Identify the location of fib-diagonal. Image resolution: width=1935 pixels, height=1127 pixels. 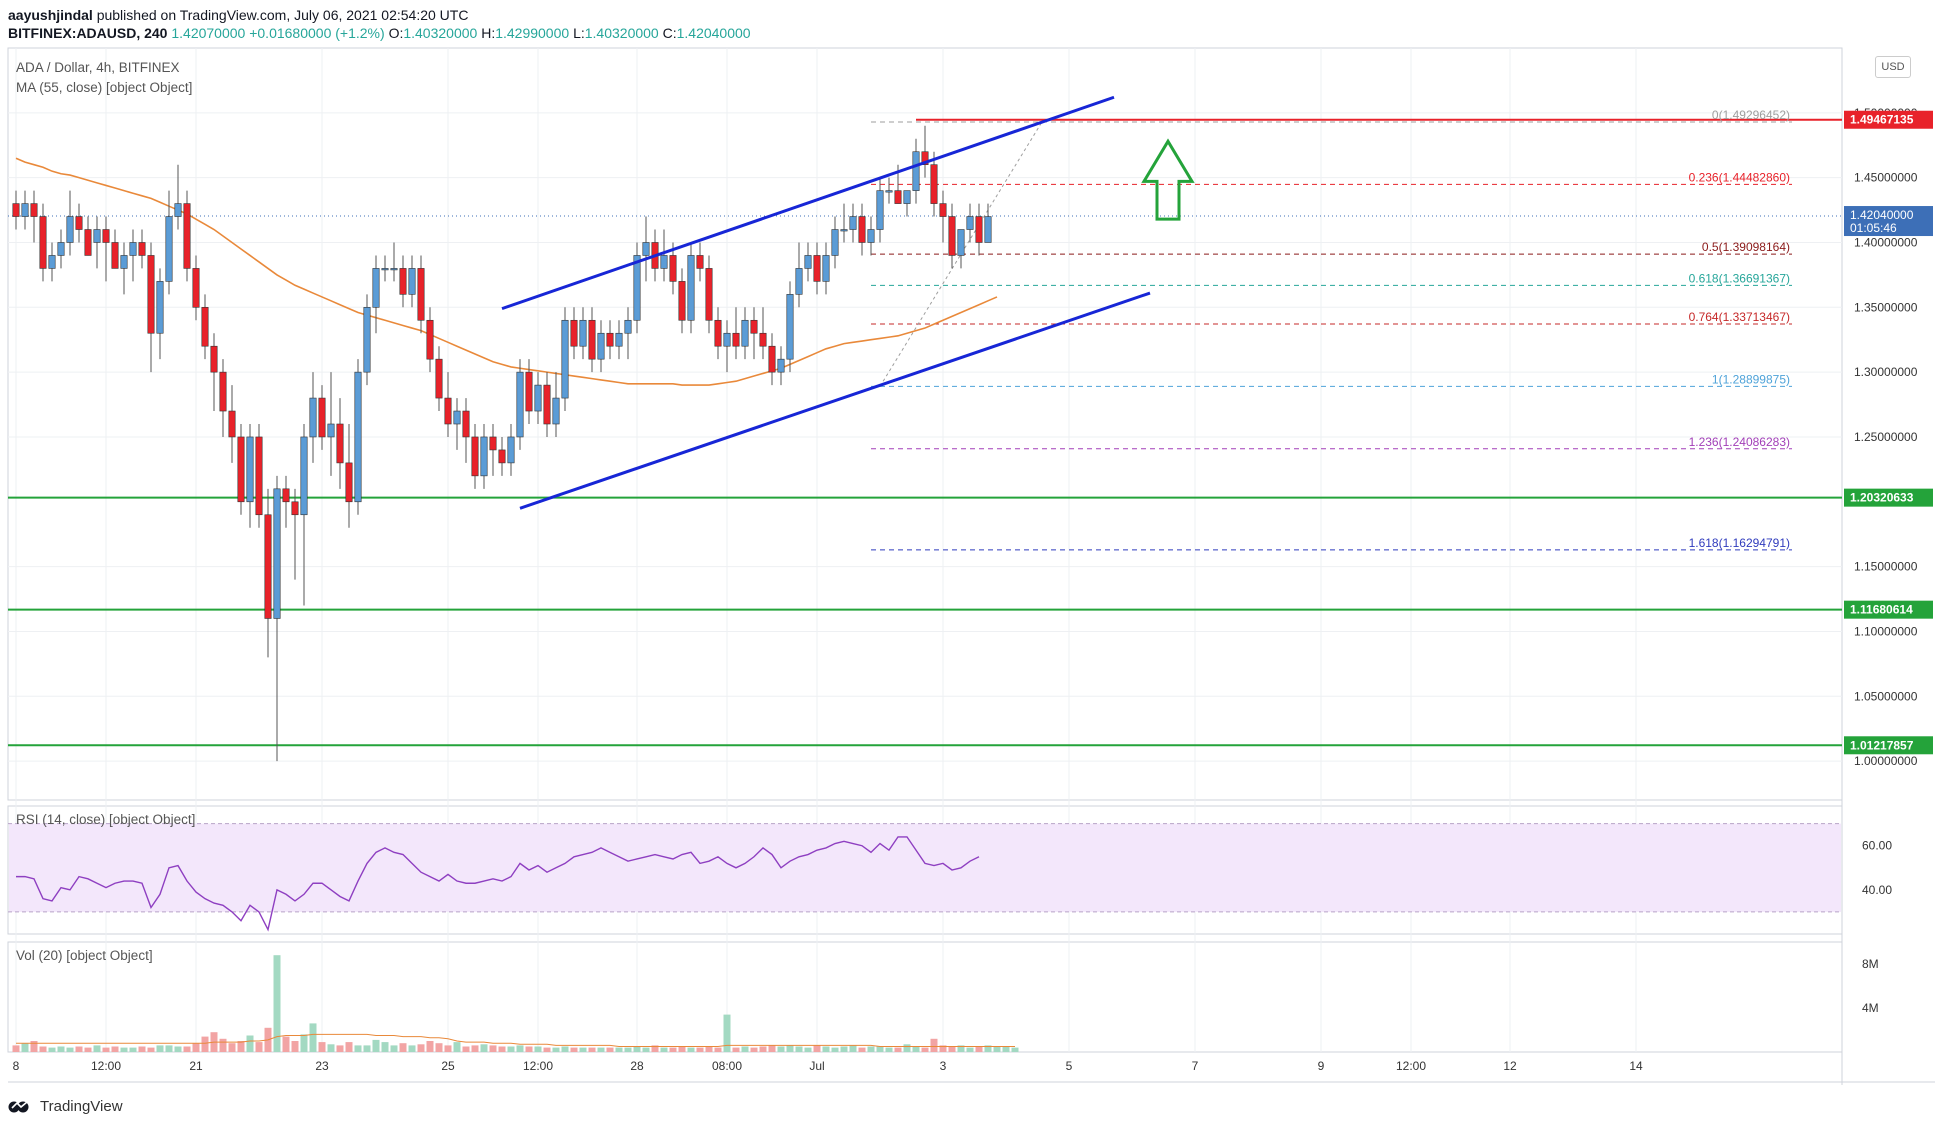
(961, 254).